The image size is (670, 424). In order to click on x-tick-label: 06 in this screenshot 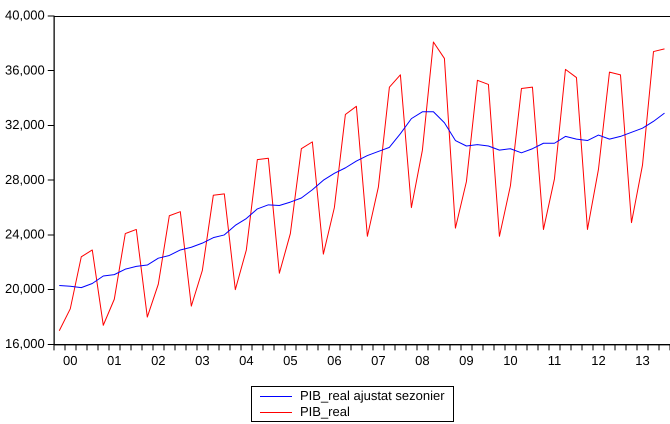, I will do `click(334, 360)`.